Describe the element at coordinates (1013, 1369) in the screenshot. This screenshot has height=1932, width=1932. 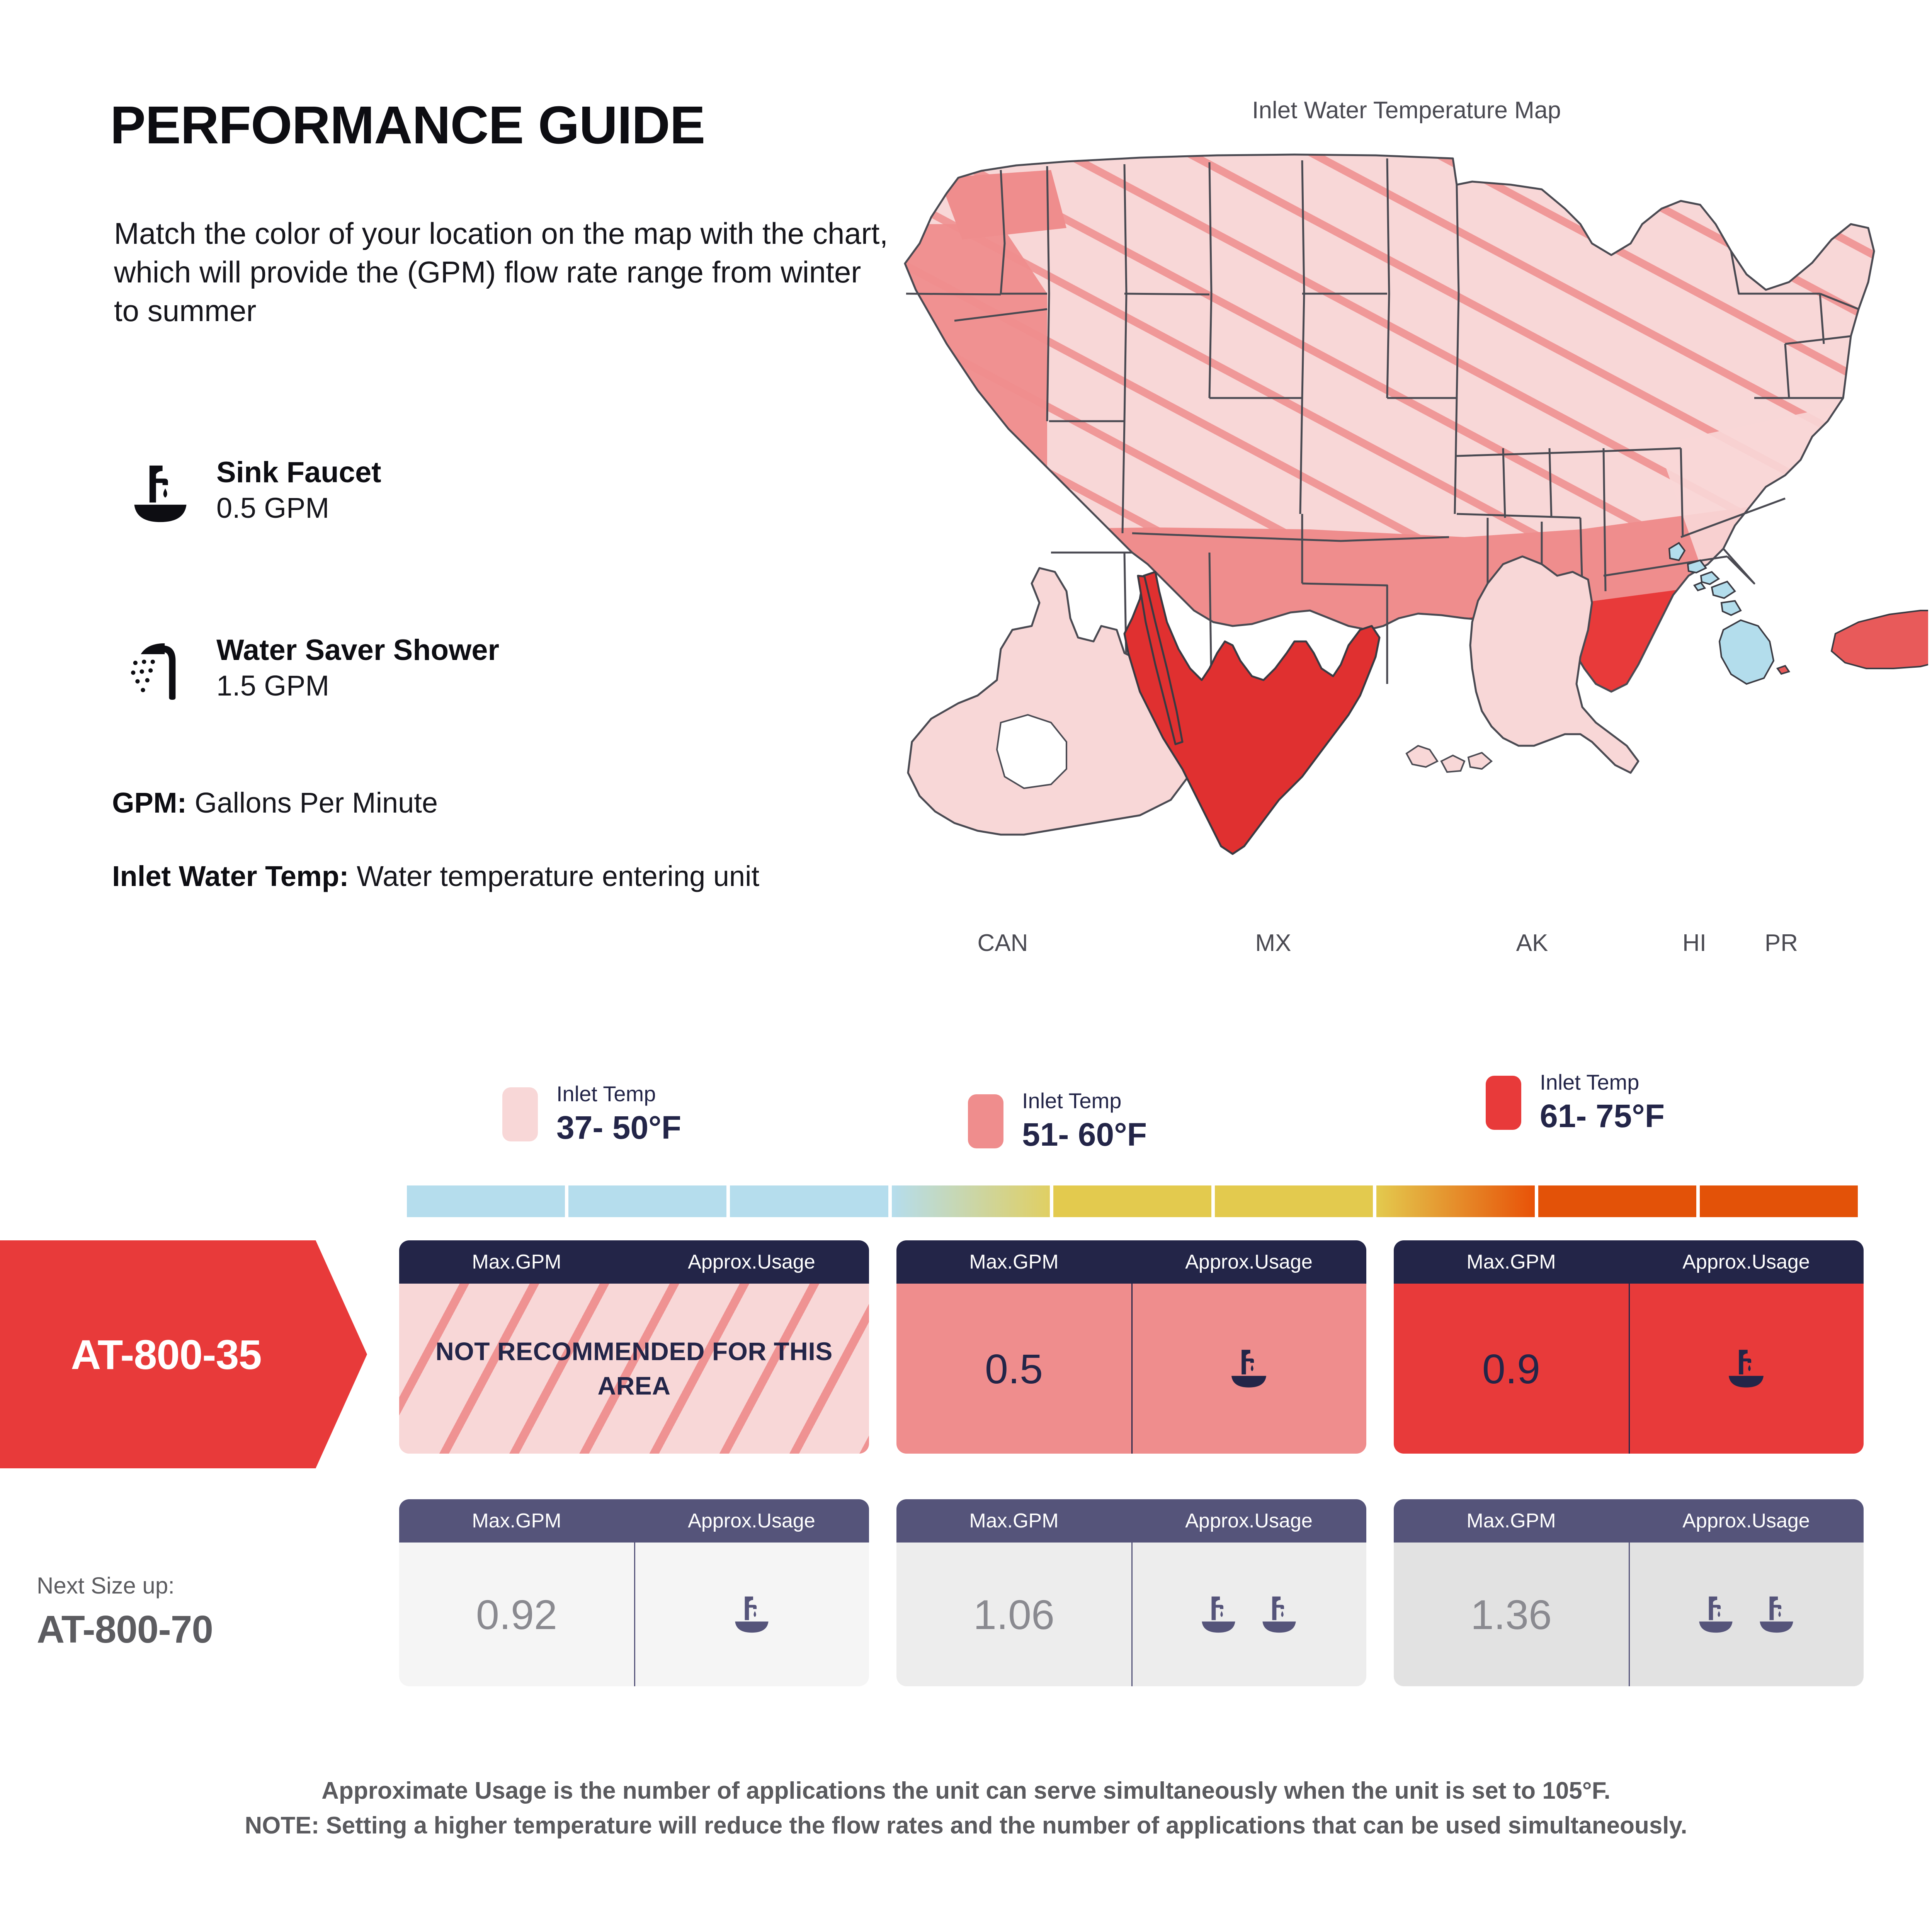
I see `max-gpm-cell: 0.5` at that location.